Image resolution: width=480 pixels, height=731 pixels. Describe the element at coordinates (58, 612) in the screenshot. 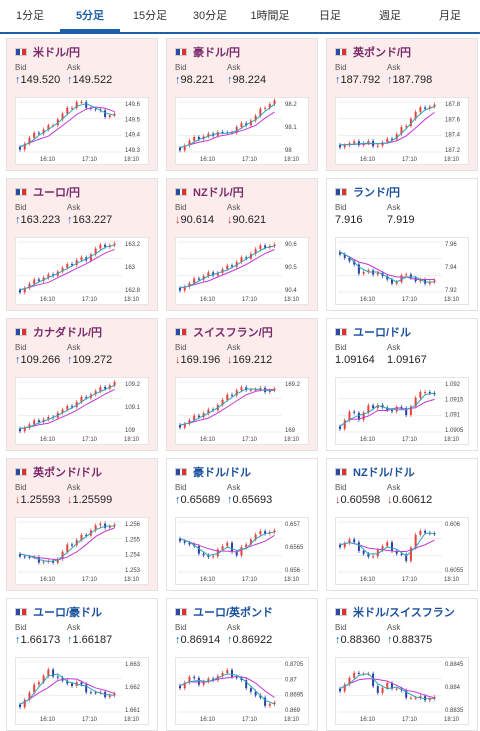

I see `card-title: ユーロ/豪ドル` at that location.